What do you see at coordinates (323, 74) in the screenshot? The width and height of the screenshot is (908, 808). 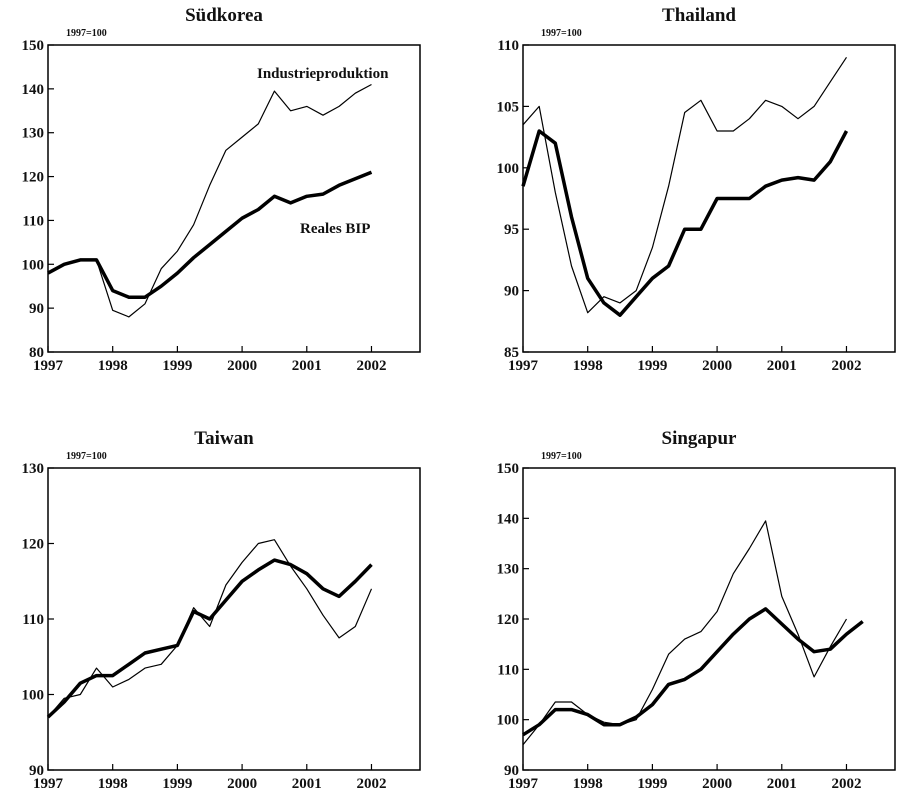 I see `series-label: Industrieproduktion` at bounding box center [323, 74].